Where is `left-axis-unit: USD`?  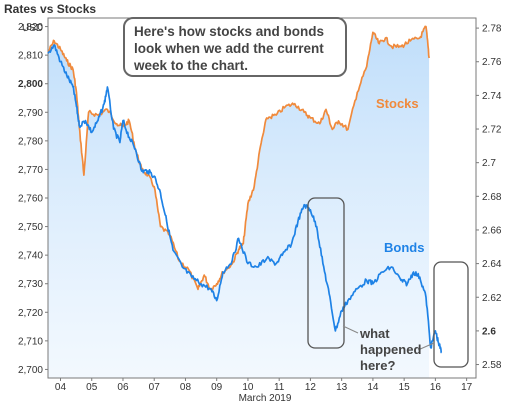 left-axis-unit: USD is located at coordinates (32, 28).